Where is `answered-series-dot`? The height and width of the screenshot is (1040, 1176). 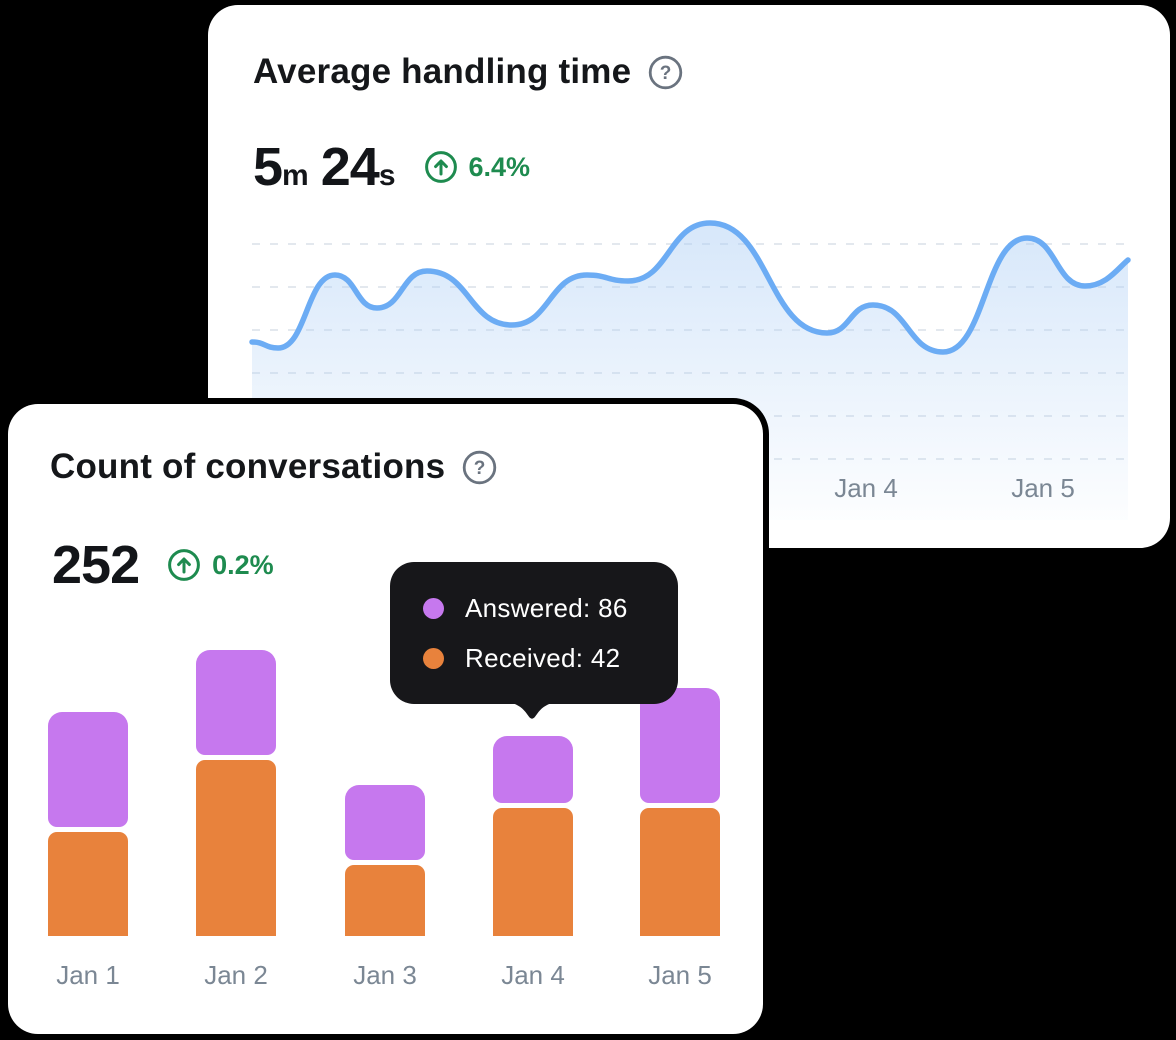
answered-series-dot is located at coordinates (433, 608).